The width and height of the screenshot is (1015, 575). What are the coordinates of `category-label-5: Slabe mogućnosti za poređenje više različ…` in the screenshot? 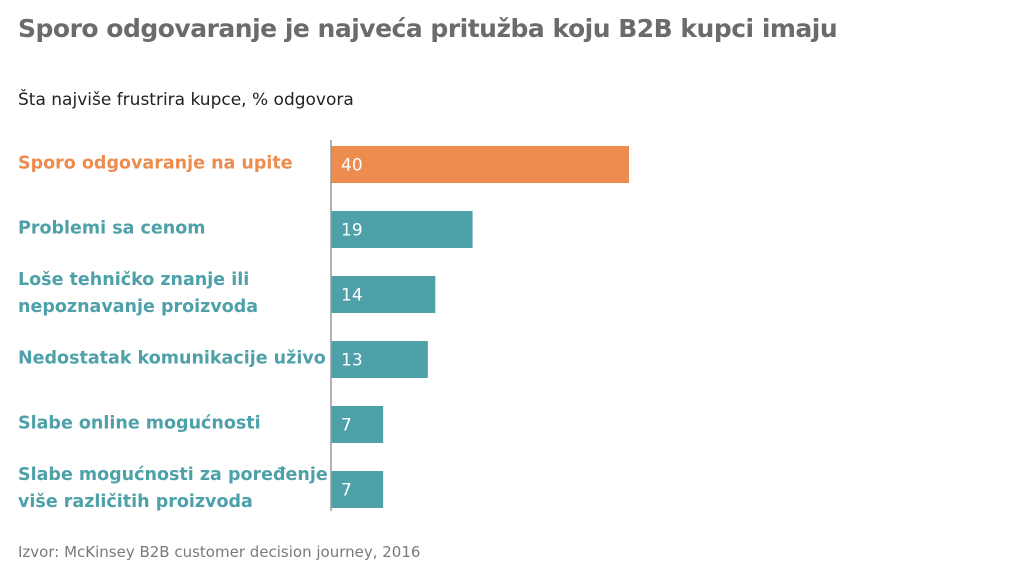 It's located at (173, 488).